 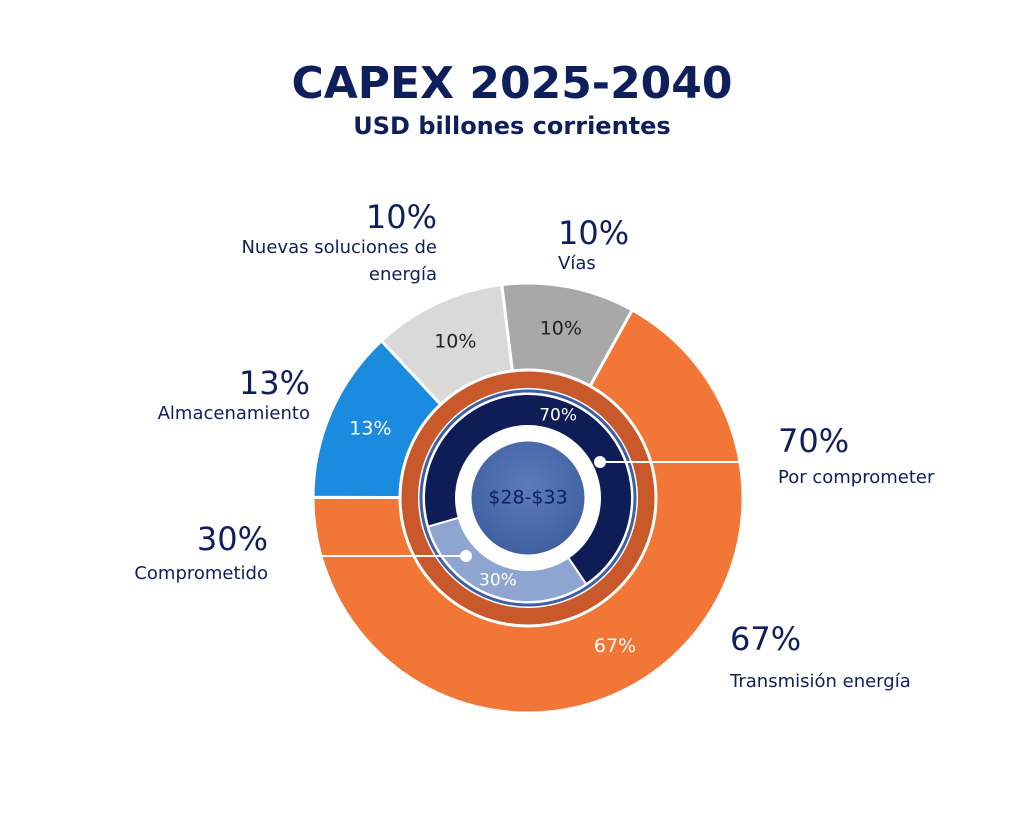 I want to click on slice-label: 13%, so click(x=370, y=429).